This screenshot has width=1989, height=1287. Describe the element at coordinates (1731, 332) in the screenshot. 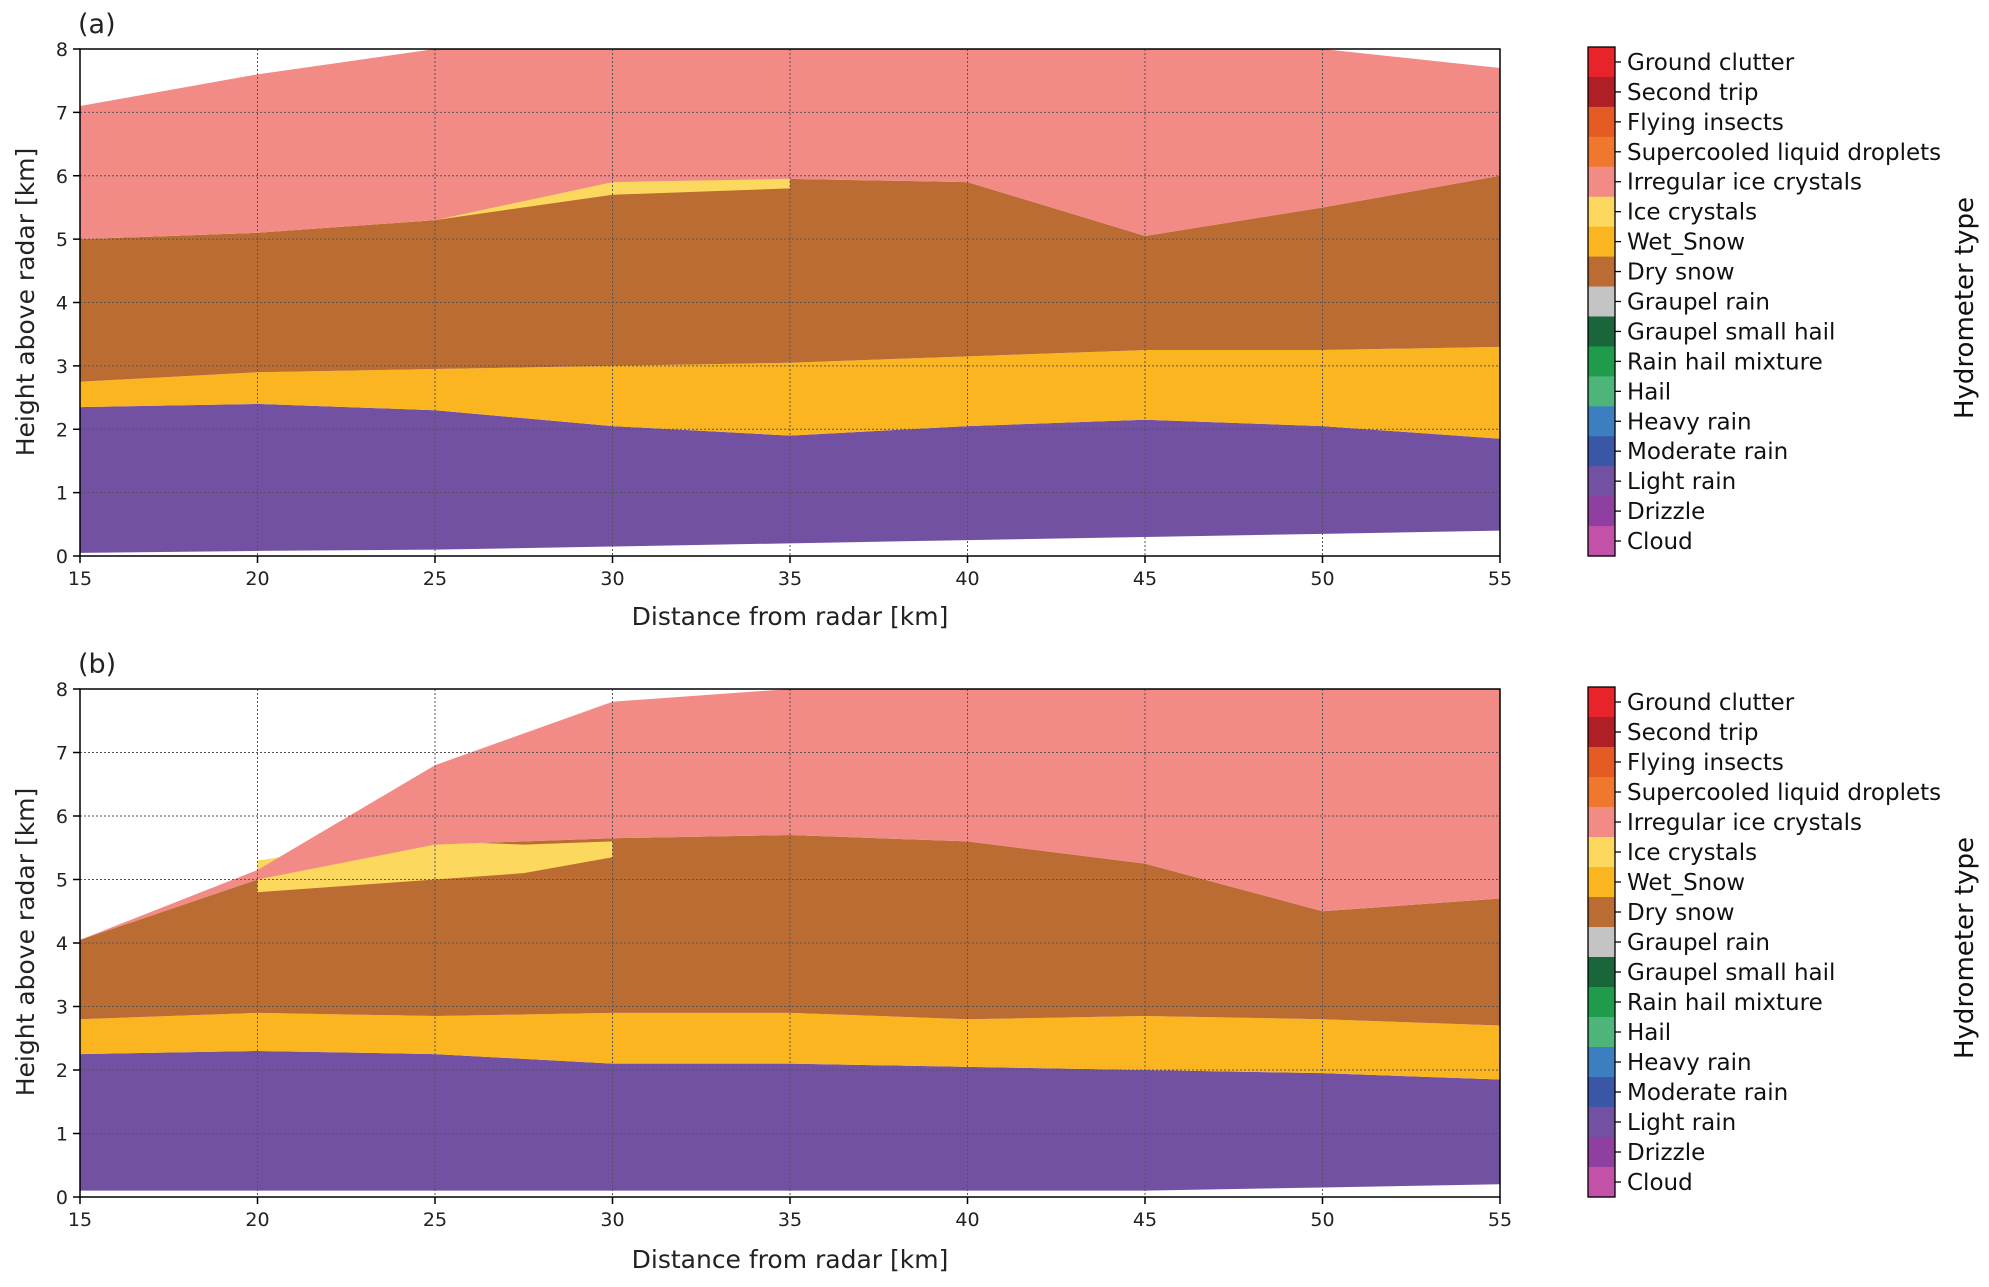

I see `colorbar-label: Graupel small hail` at that location.